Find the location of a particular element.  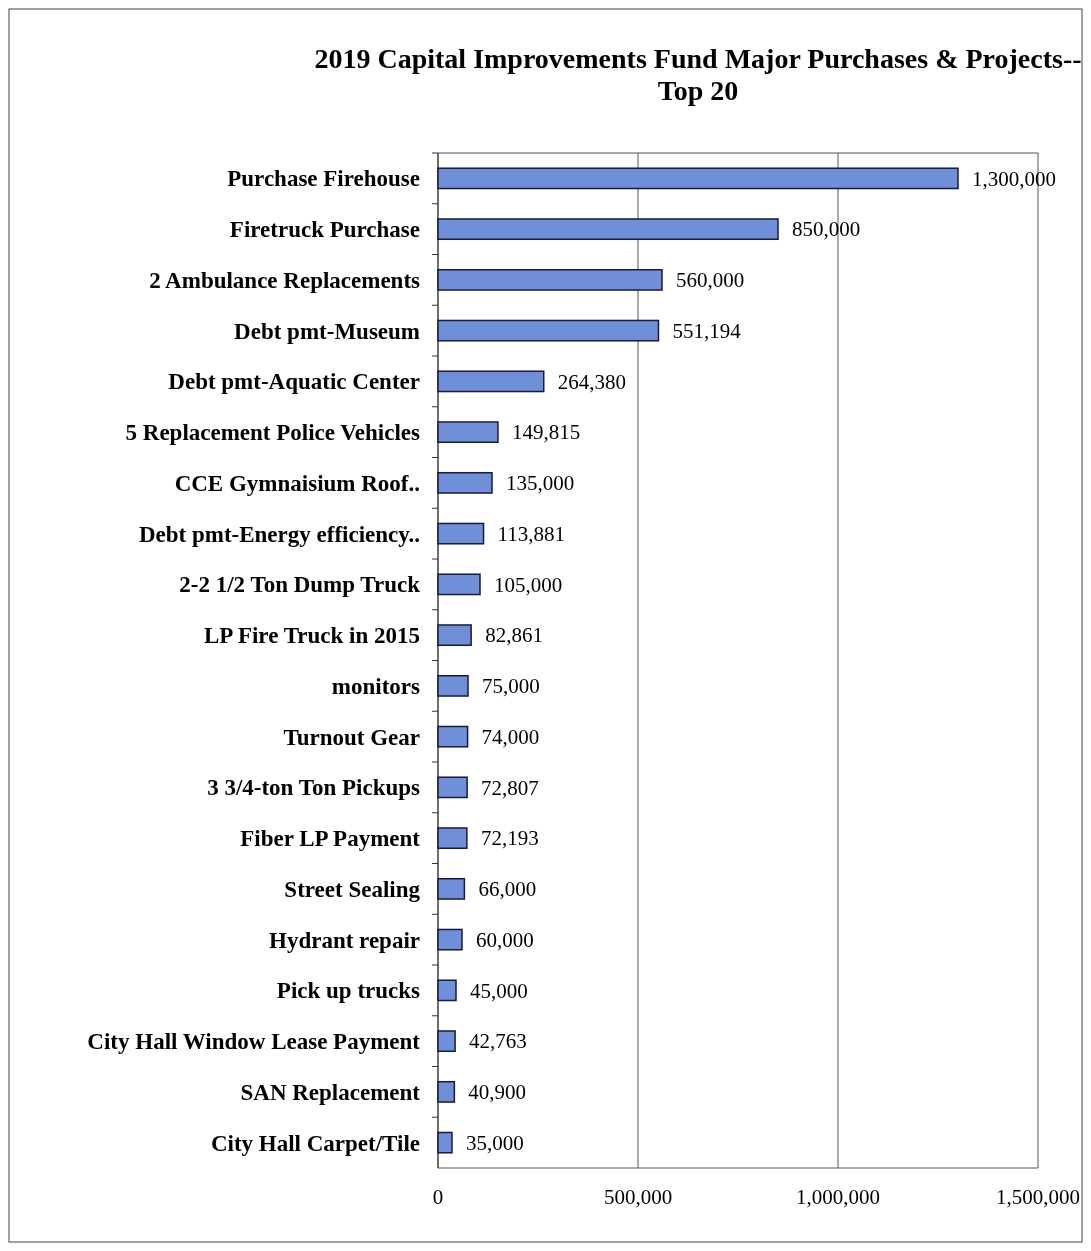

y-tick-label: 5 Replacement Police Vehicles is located at coordinates (273, 433).